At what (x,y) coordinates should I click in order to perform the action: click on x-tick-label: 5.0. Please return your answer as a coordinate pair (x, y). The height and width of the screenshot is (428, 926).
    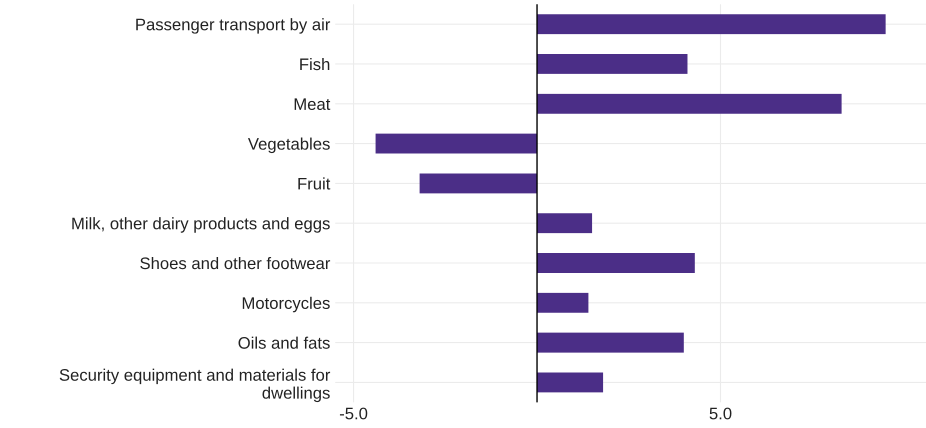
    Looking at the image, I should click on (721, 414).